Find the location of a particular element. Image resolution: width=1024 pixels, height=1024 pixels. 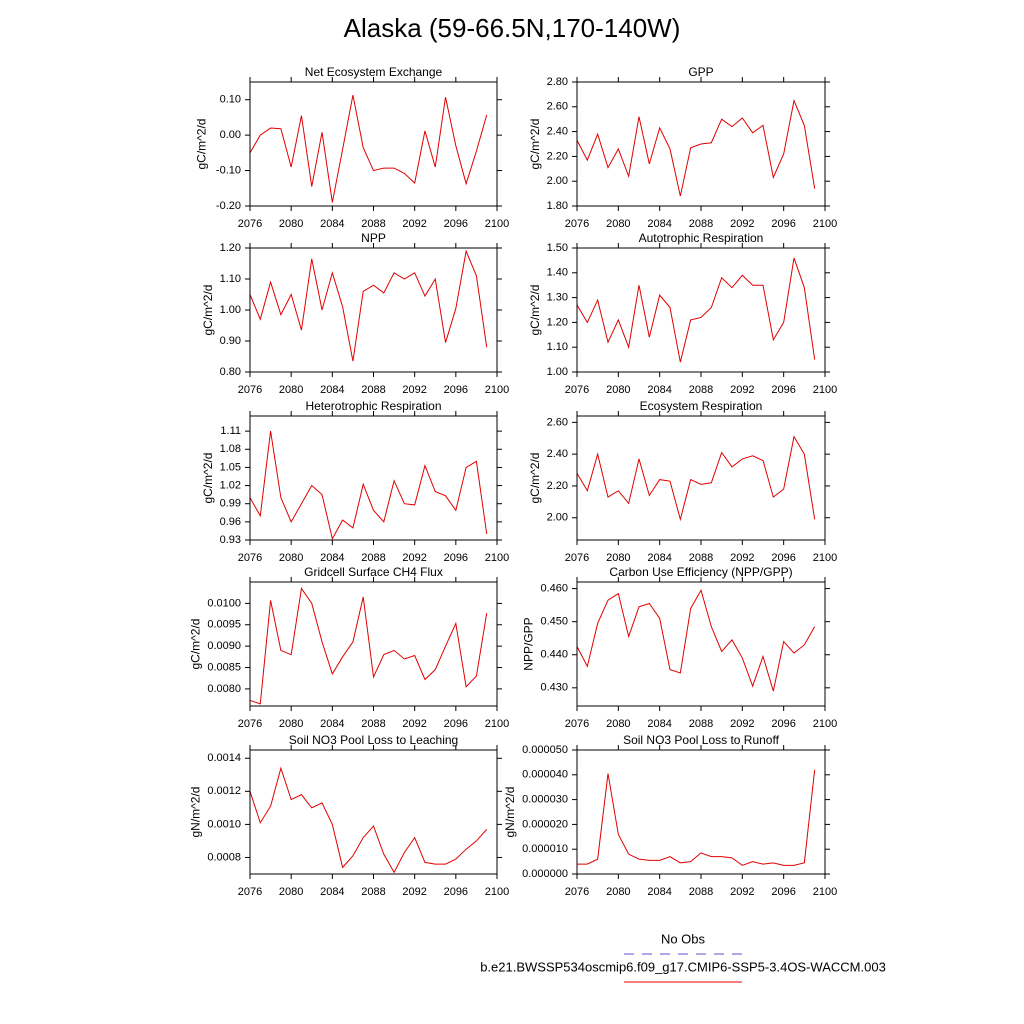

y-tick-label: 0.0012 is located at coordinates (224, 791).